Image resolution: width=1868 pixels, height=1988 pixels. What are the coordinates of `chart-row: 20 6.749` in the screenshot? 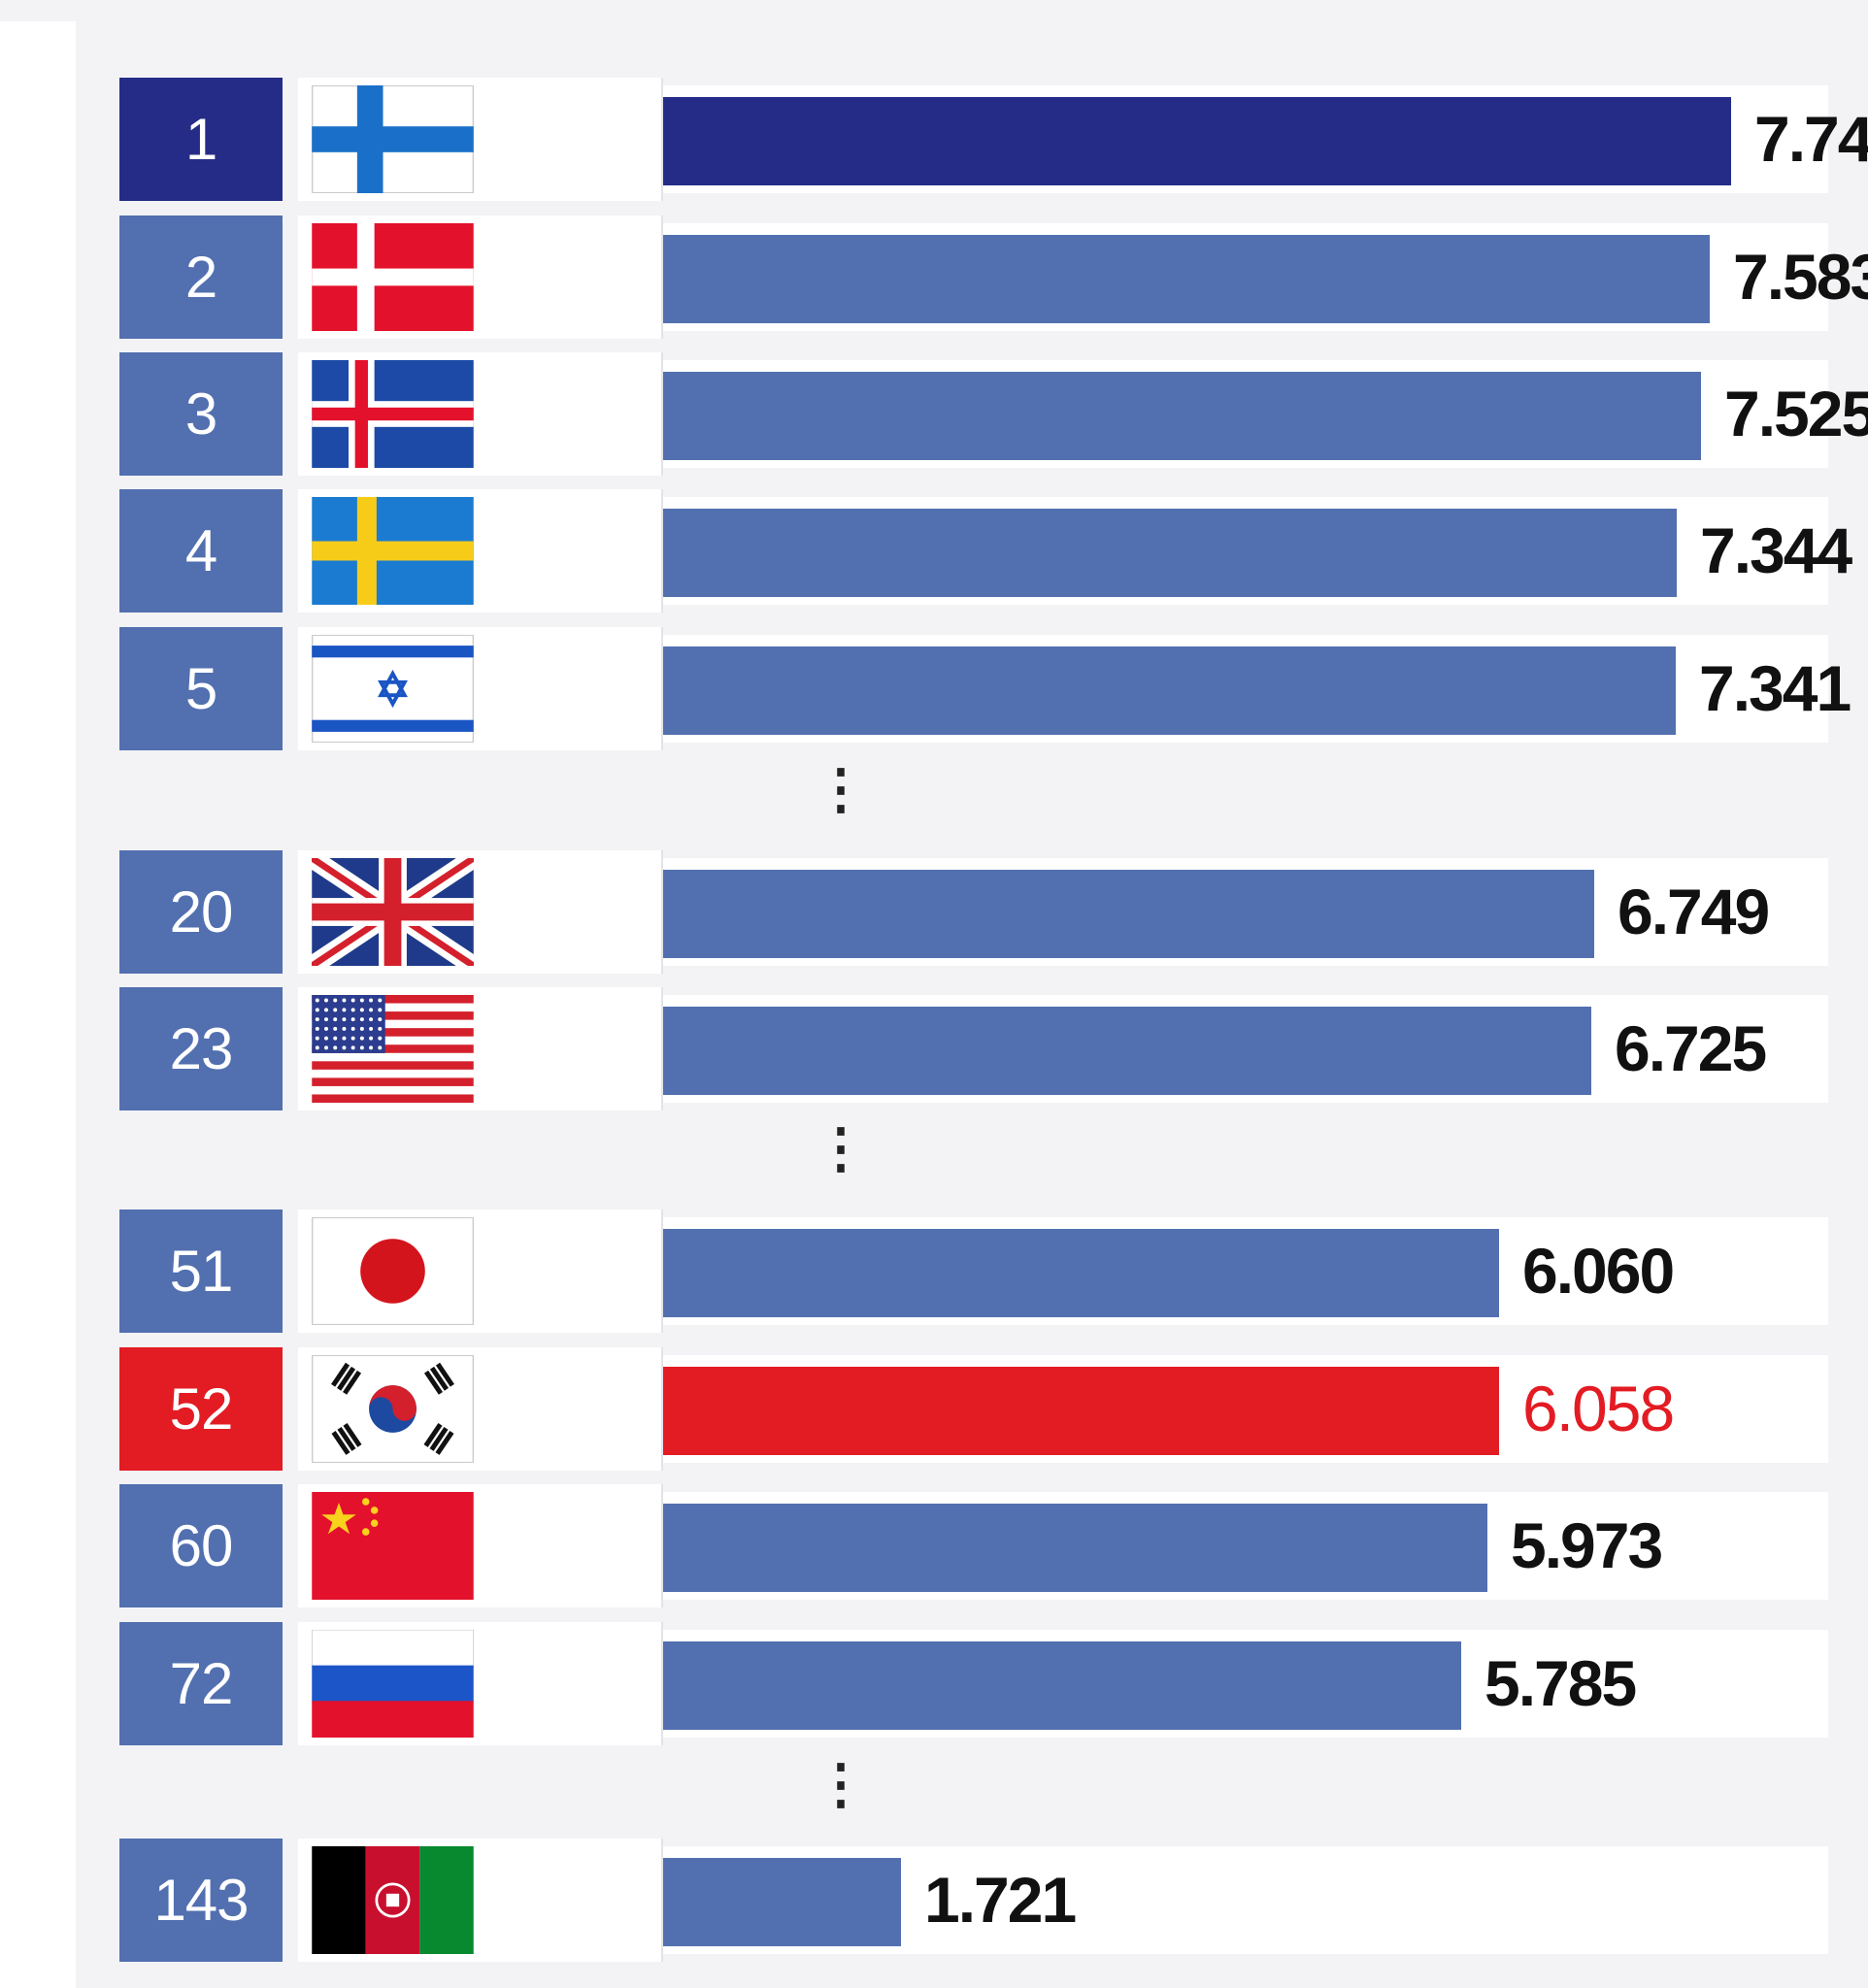 It's located at (973, 912).